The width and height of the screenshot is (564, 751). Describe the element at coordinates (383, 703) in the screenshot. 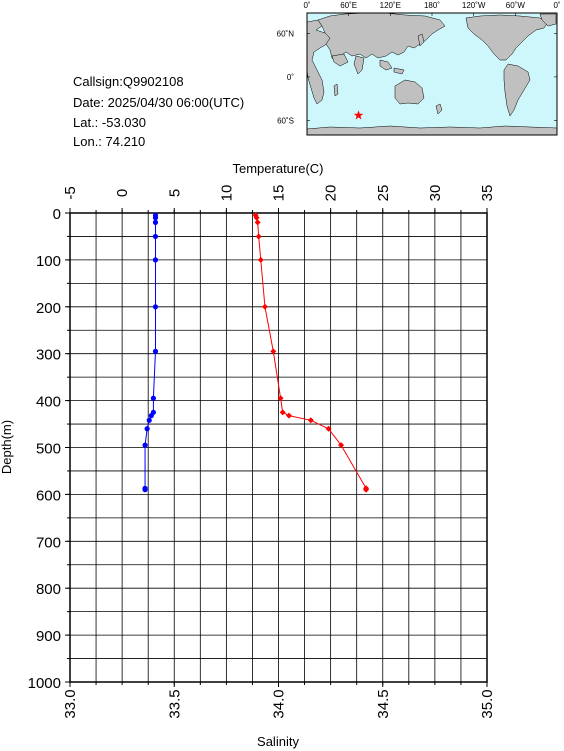

I see `salinity-tick-label: 34.5` at that location.